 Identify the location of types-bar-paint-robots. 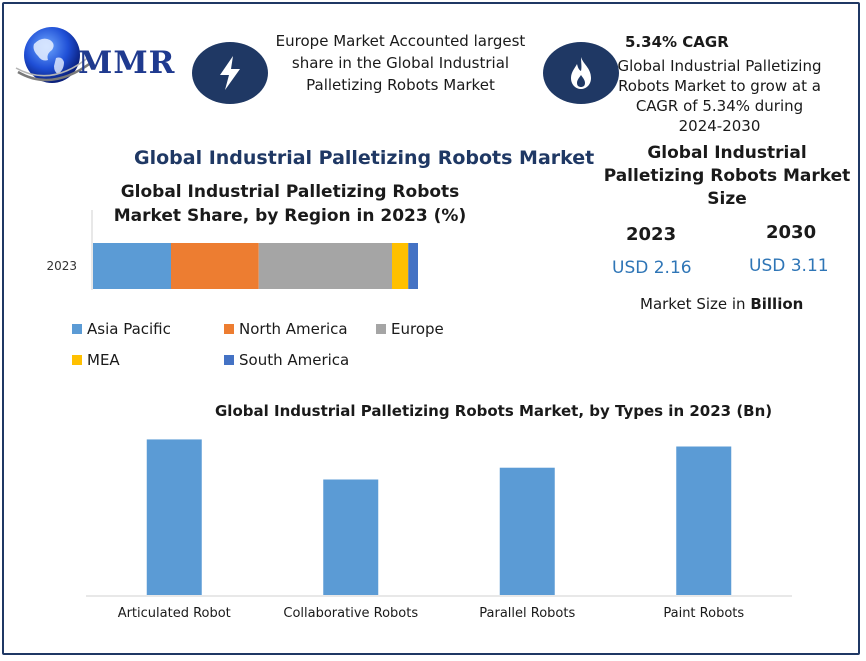
(704, 520).